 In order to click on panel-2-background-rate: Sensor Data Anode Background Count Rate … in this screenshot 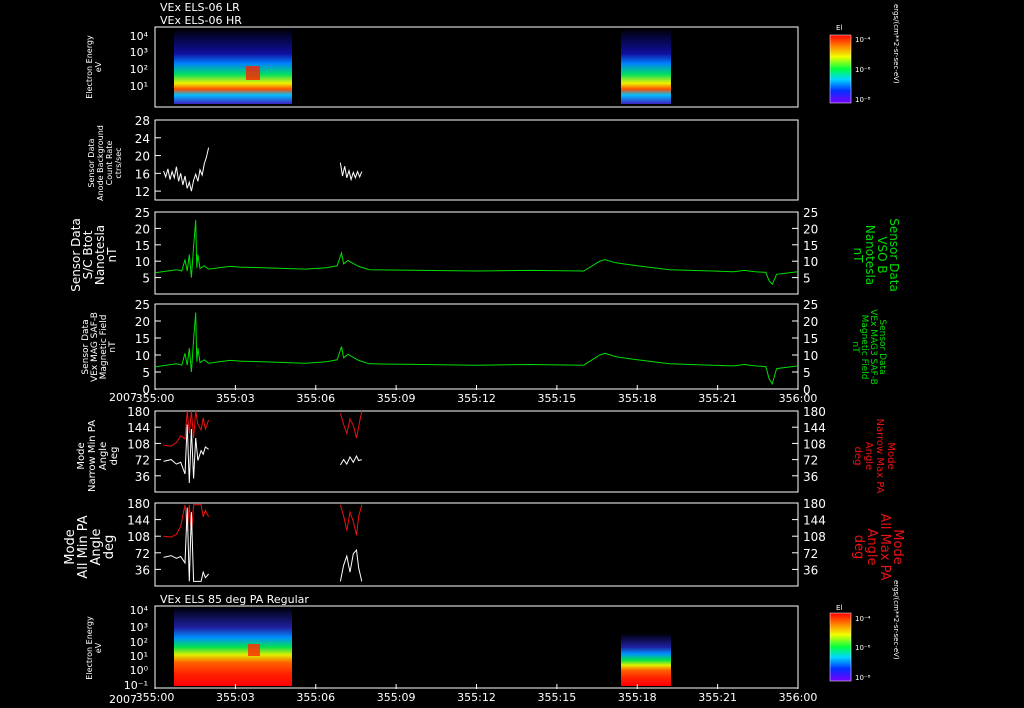, I will do `click(443, 157)`.